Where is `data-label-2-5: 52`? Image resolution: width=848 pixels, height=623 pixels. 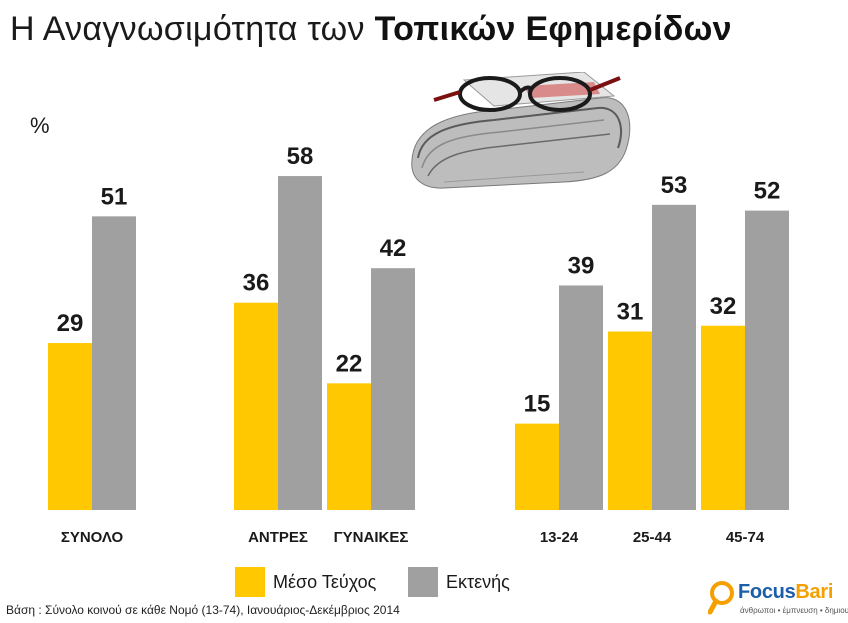
data-label-2-5: 52 is located at coordinates (767, 191).